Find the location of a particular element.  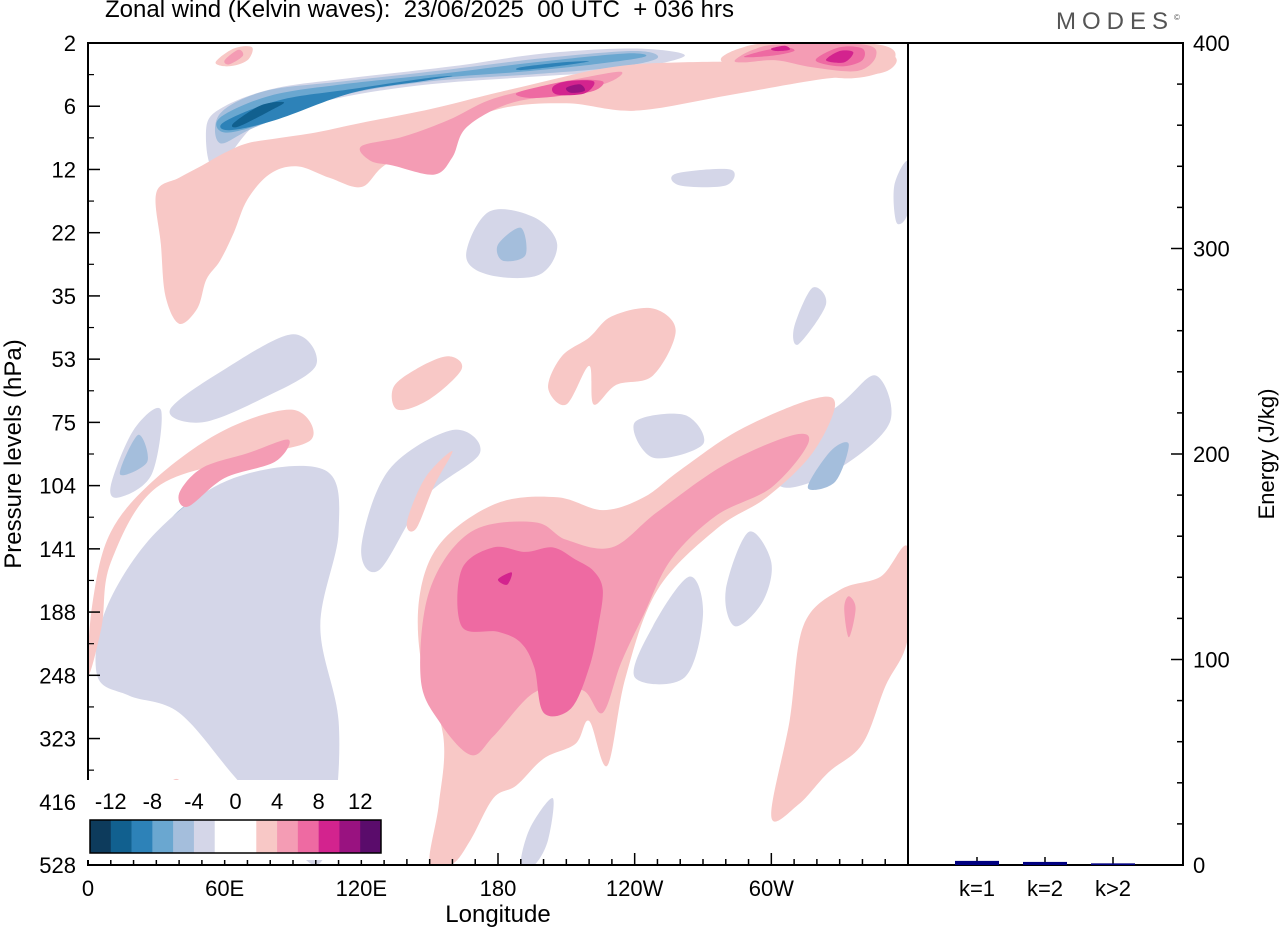

energy-category-label: k=1 is located at coordinates (977, 888).